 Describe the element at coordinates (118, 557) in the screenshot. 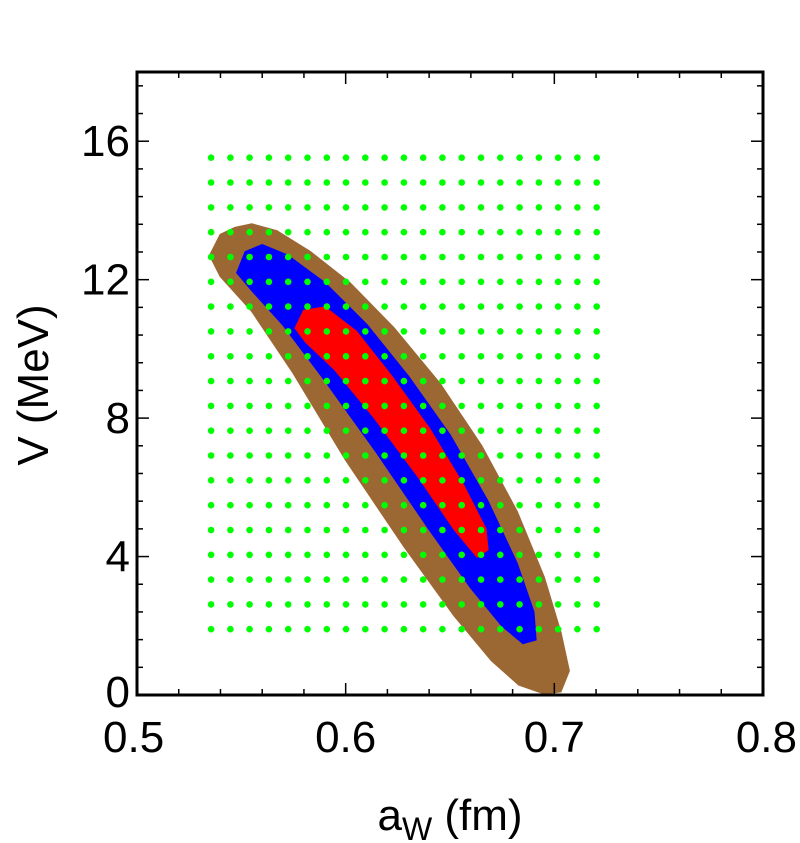

I see `y-tick-label: 4` at that location.